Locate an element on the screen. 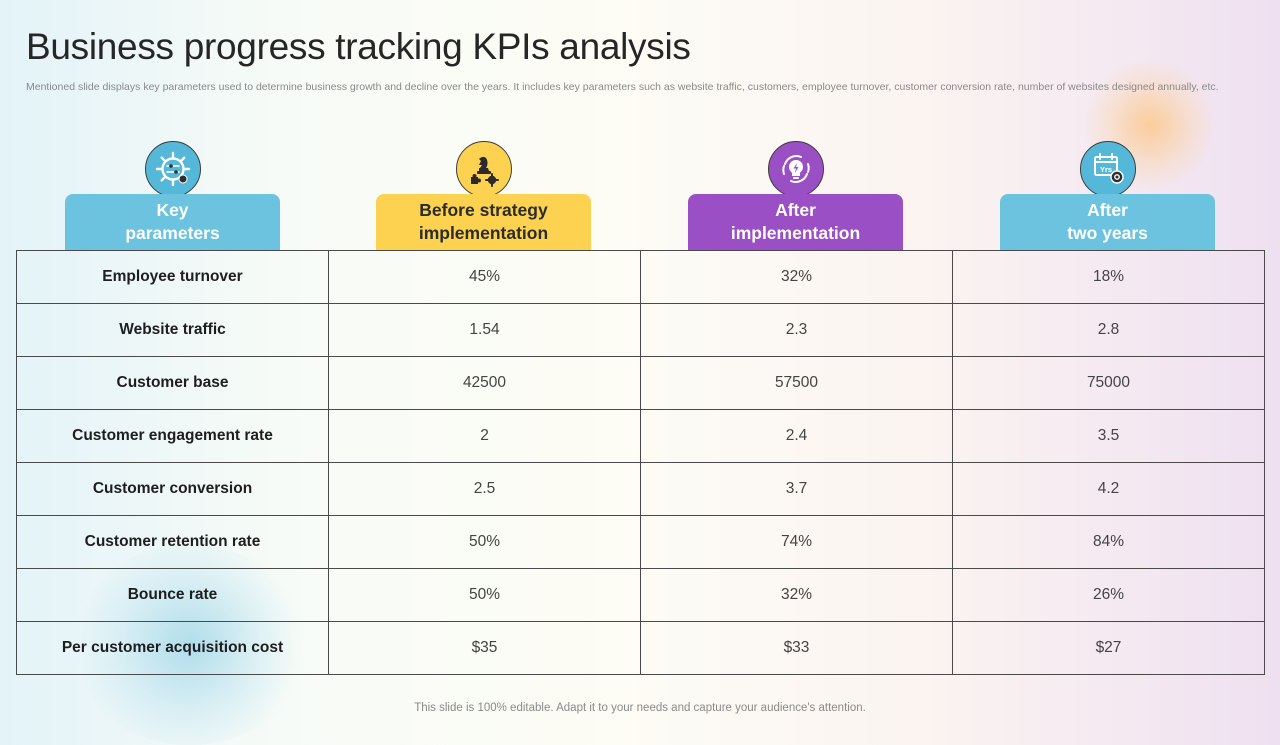  parameter-cell: Per customer acquisition cost is located at coordinates (172, 648).